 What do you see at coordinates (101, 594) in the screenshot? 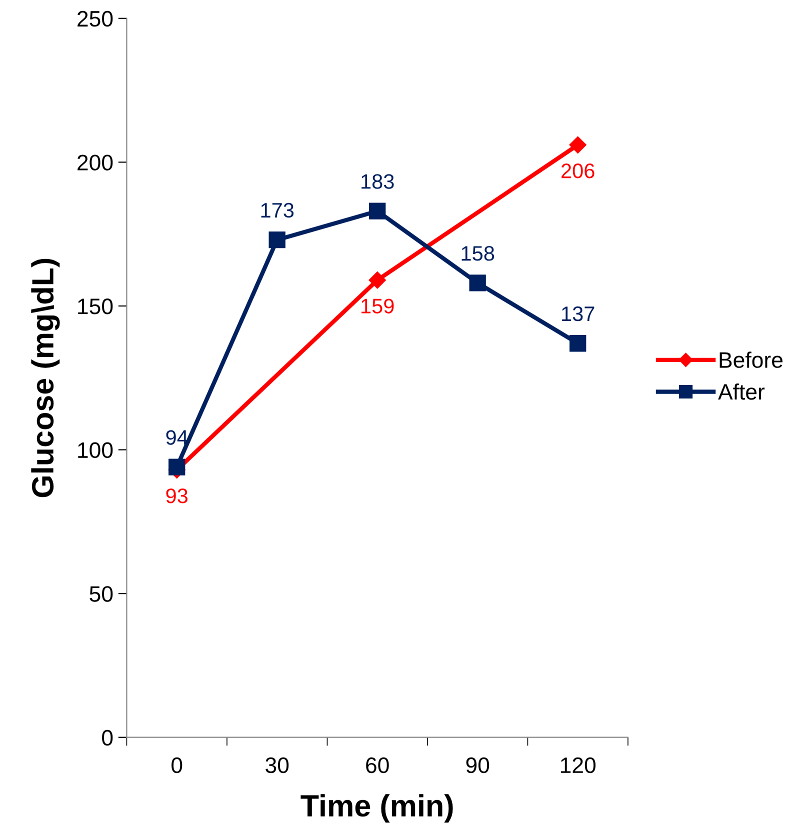
I see `y-tick-label: 50` at bounding box center [101, 594].